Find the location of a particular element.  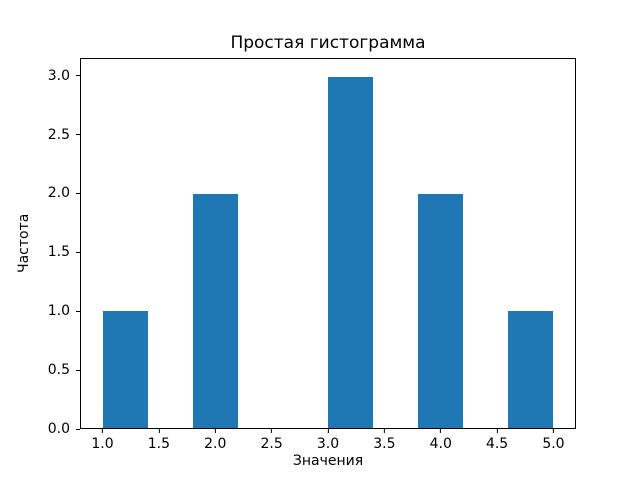

y-tick-label: 3.0 is located at coordinates (58, 75).